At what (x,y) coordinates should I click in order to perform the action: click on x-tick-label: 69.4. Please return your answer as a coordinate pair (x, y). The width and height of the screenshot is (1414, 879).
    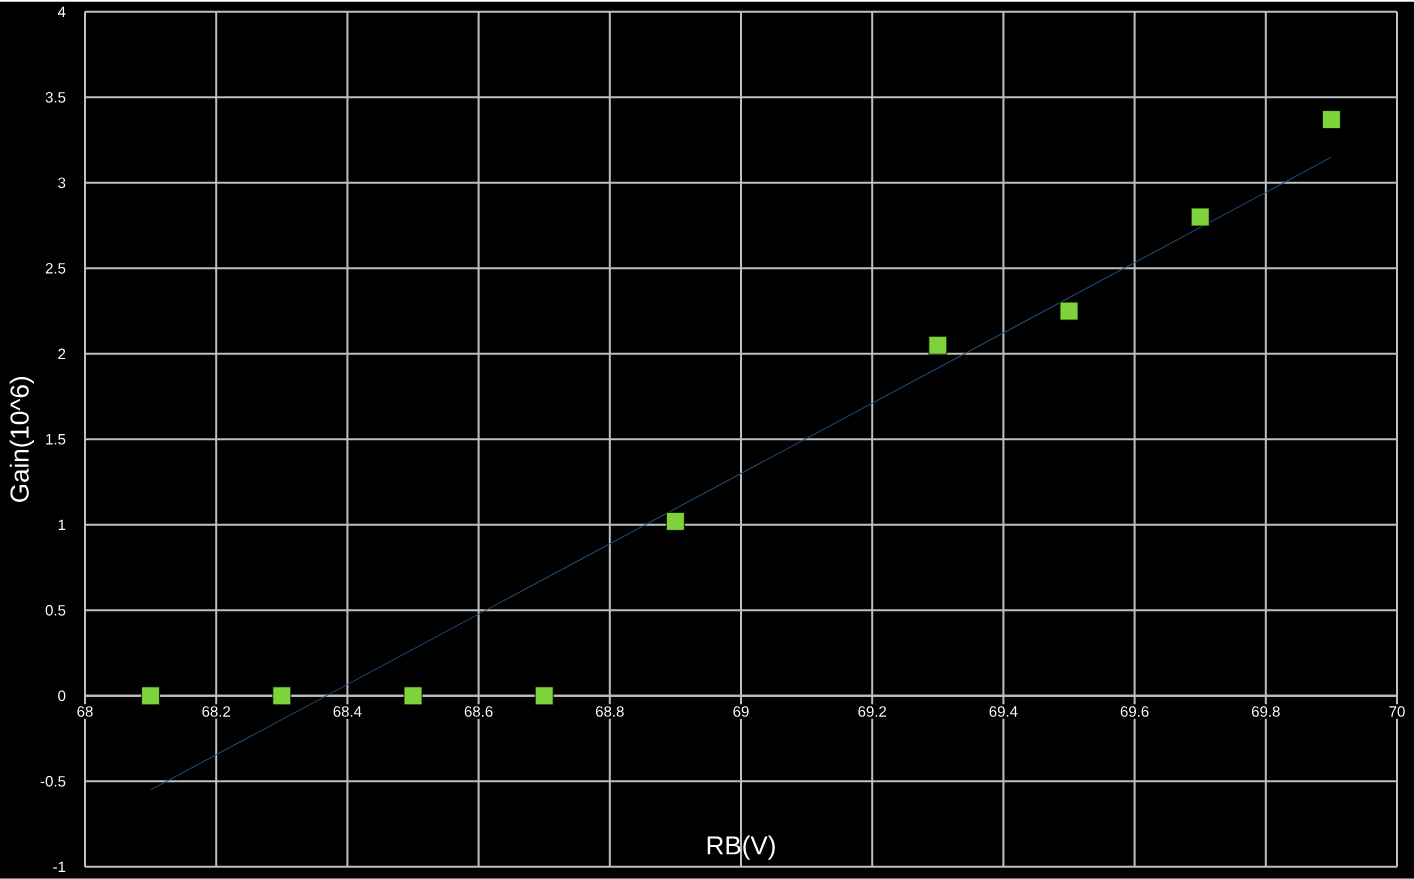
    Looking at the image, I should click on (1003, 711).